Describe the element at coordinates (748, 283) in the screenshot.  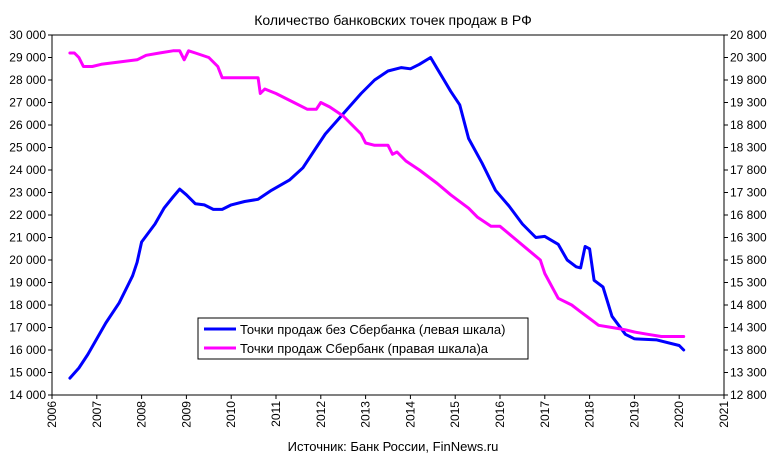
I see `right-tick-label: 15 300` at that location.